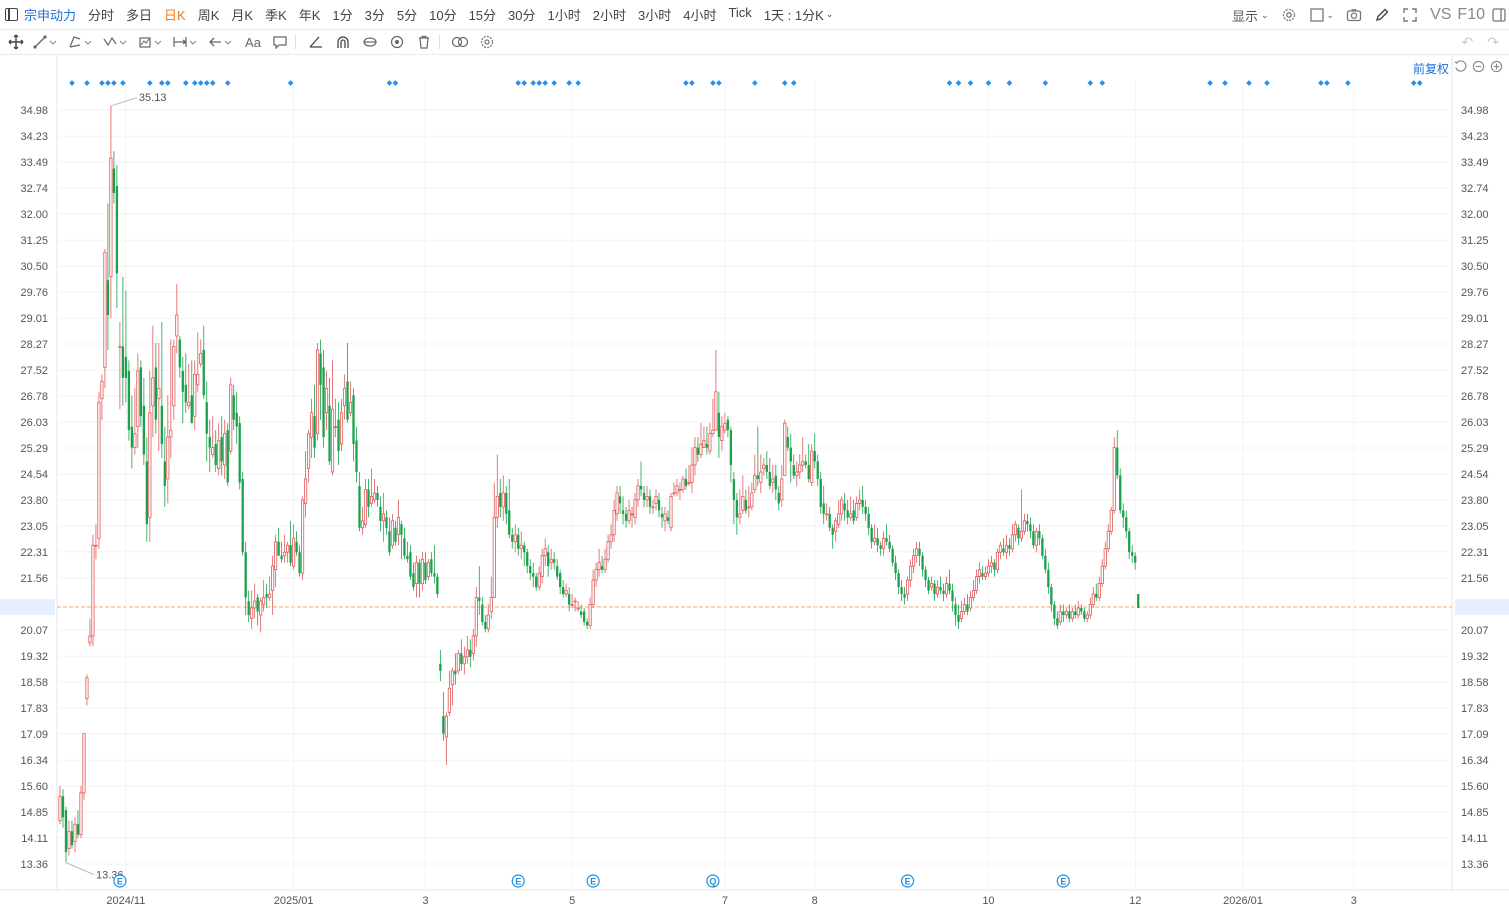 This screenshot has width=1509, height=912. I want to click on y-axis-label-left: 23.80, so click(34, 501).